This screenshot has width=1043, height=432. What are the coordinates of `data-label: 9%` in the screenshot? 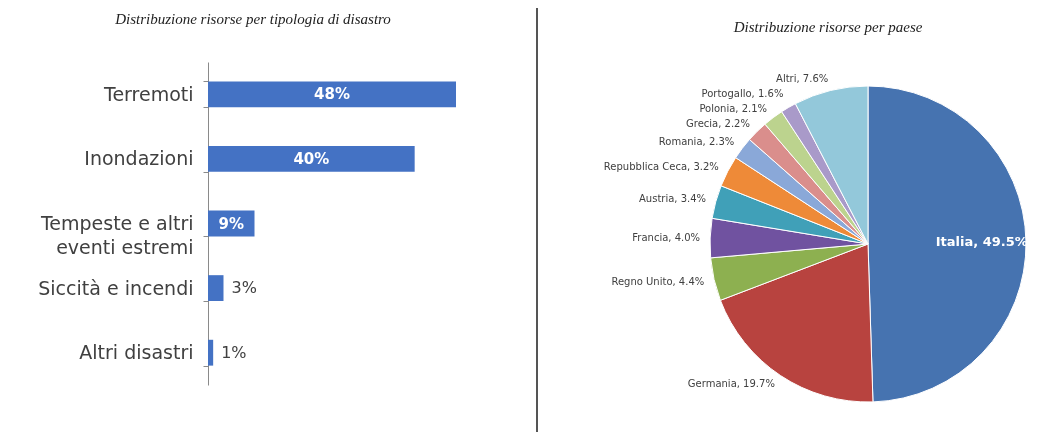 It's located at (231, 223).